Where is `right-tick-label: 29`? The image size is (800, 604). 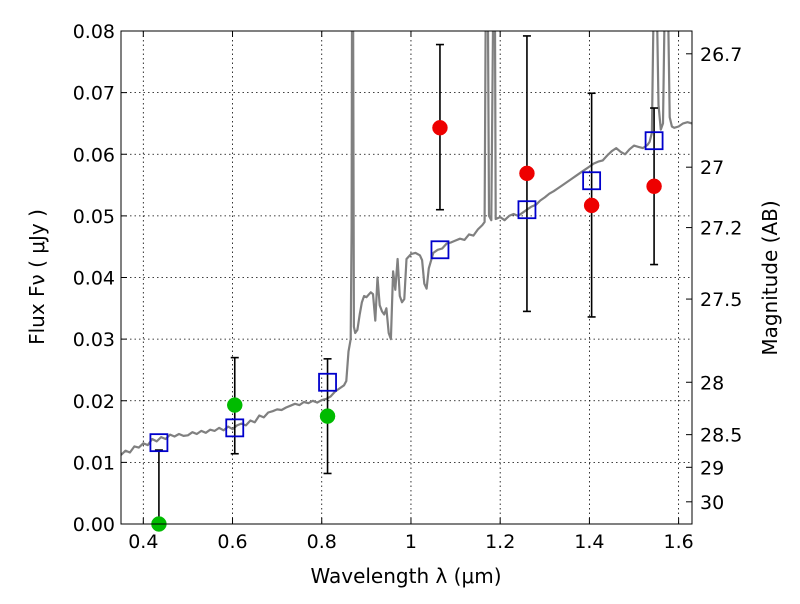 right-tick-label: 29 is located at coordinates (712, 468).